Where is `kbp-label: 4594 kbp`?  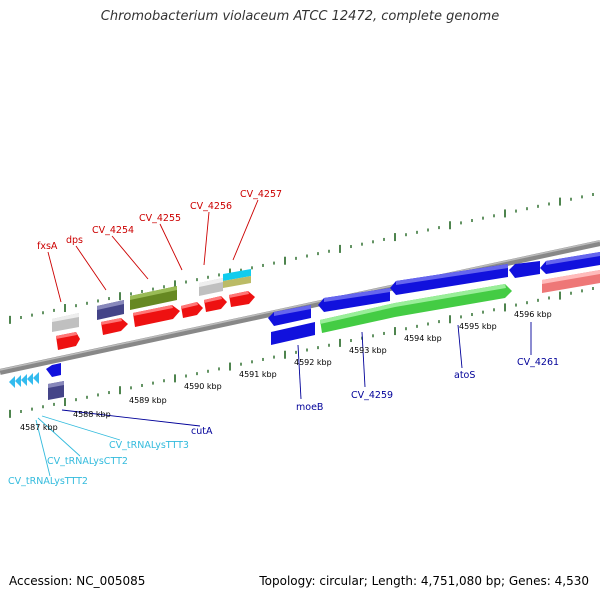 kbp-label: 4594 kbp is located at coordinates (423, 338).